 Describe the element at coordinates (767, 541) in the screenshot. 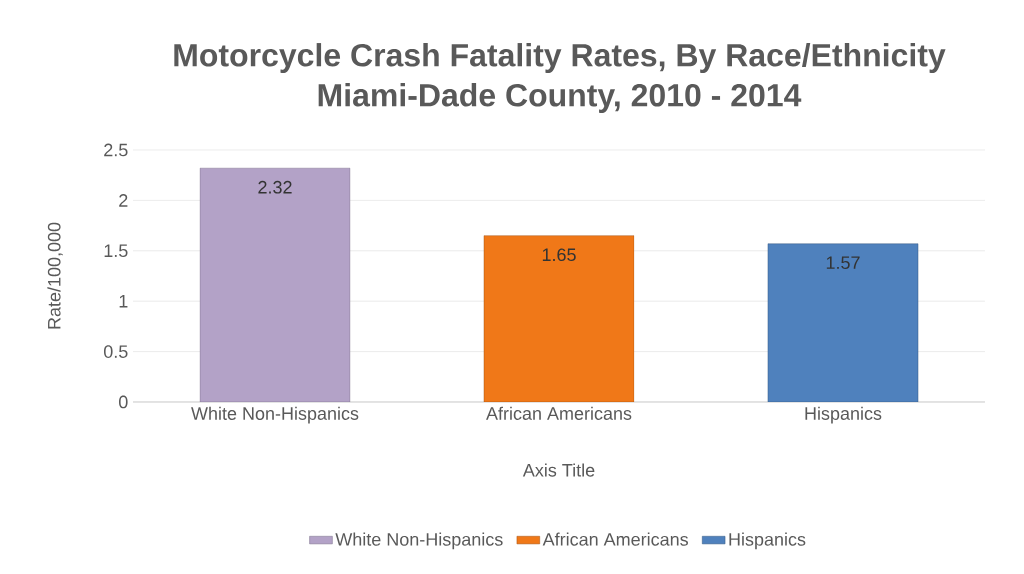

I see `legend-label: Hispanics` at that location.